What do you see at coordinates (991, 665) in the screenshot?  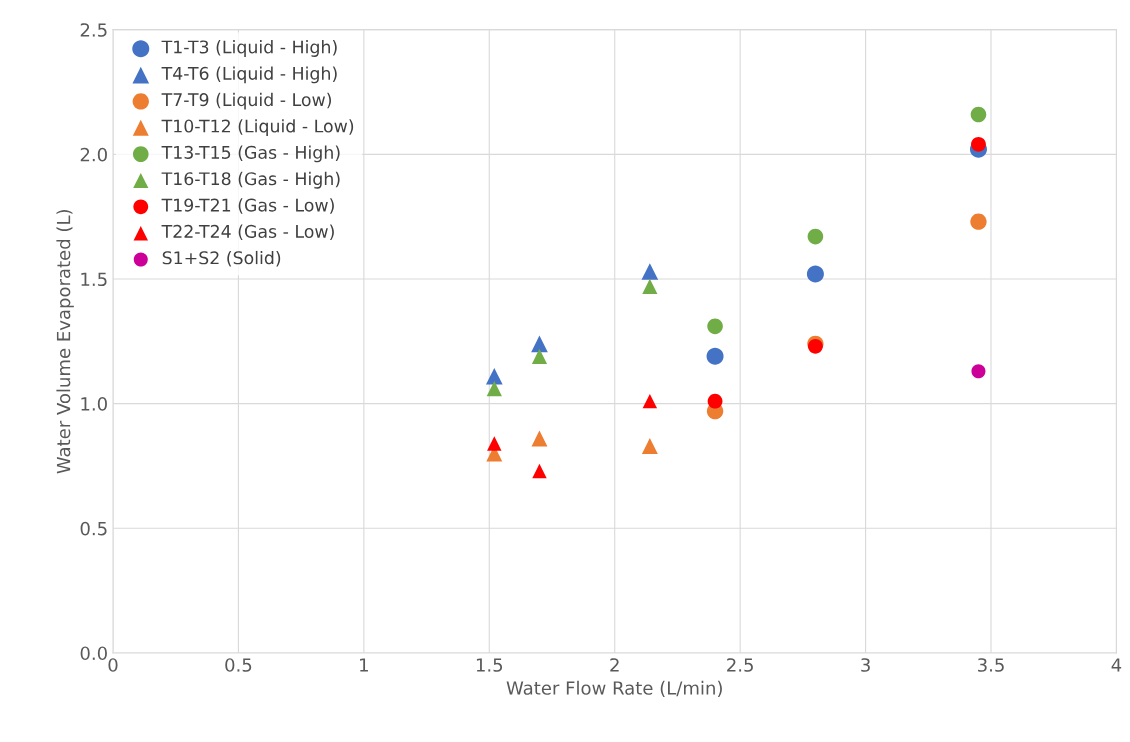 I see `x-tick-label: 3.5` at bounding box center [991, 665].